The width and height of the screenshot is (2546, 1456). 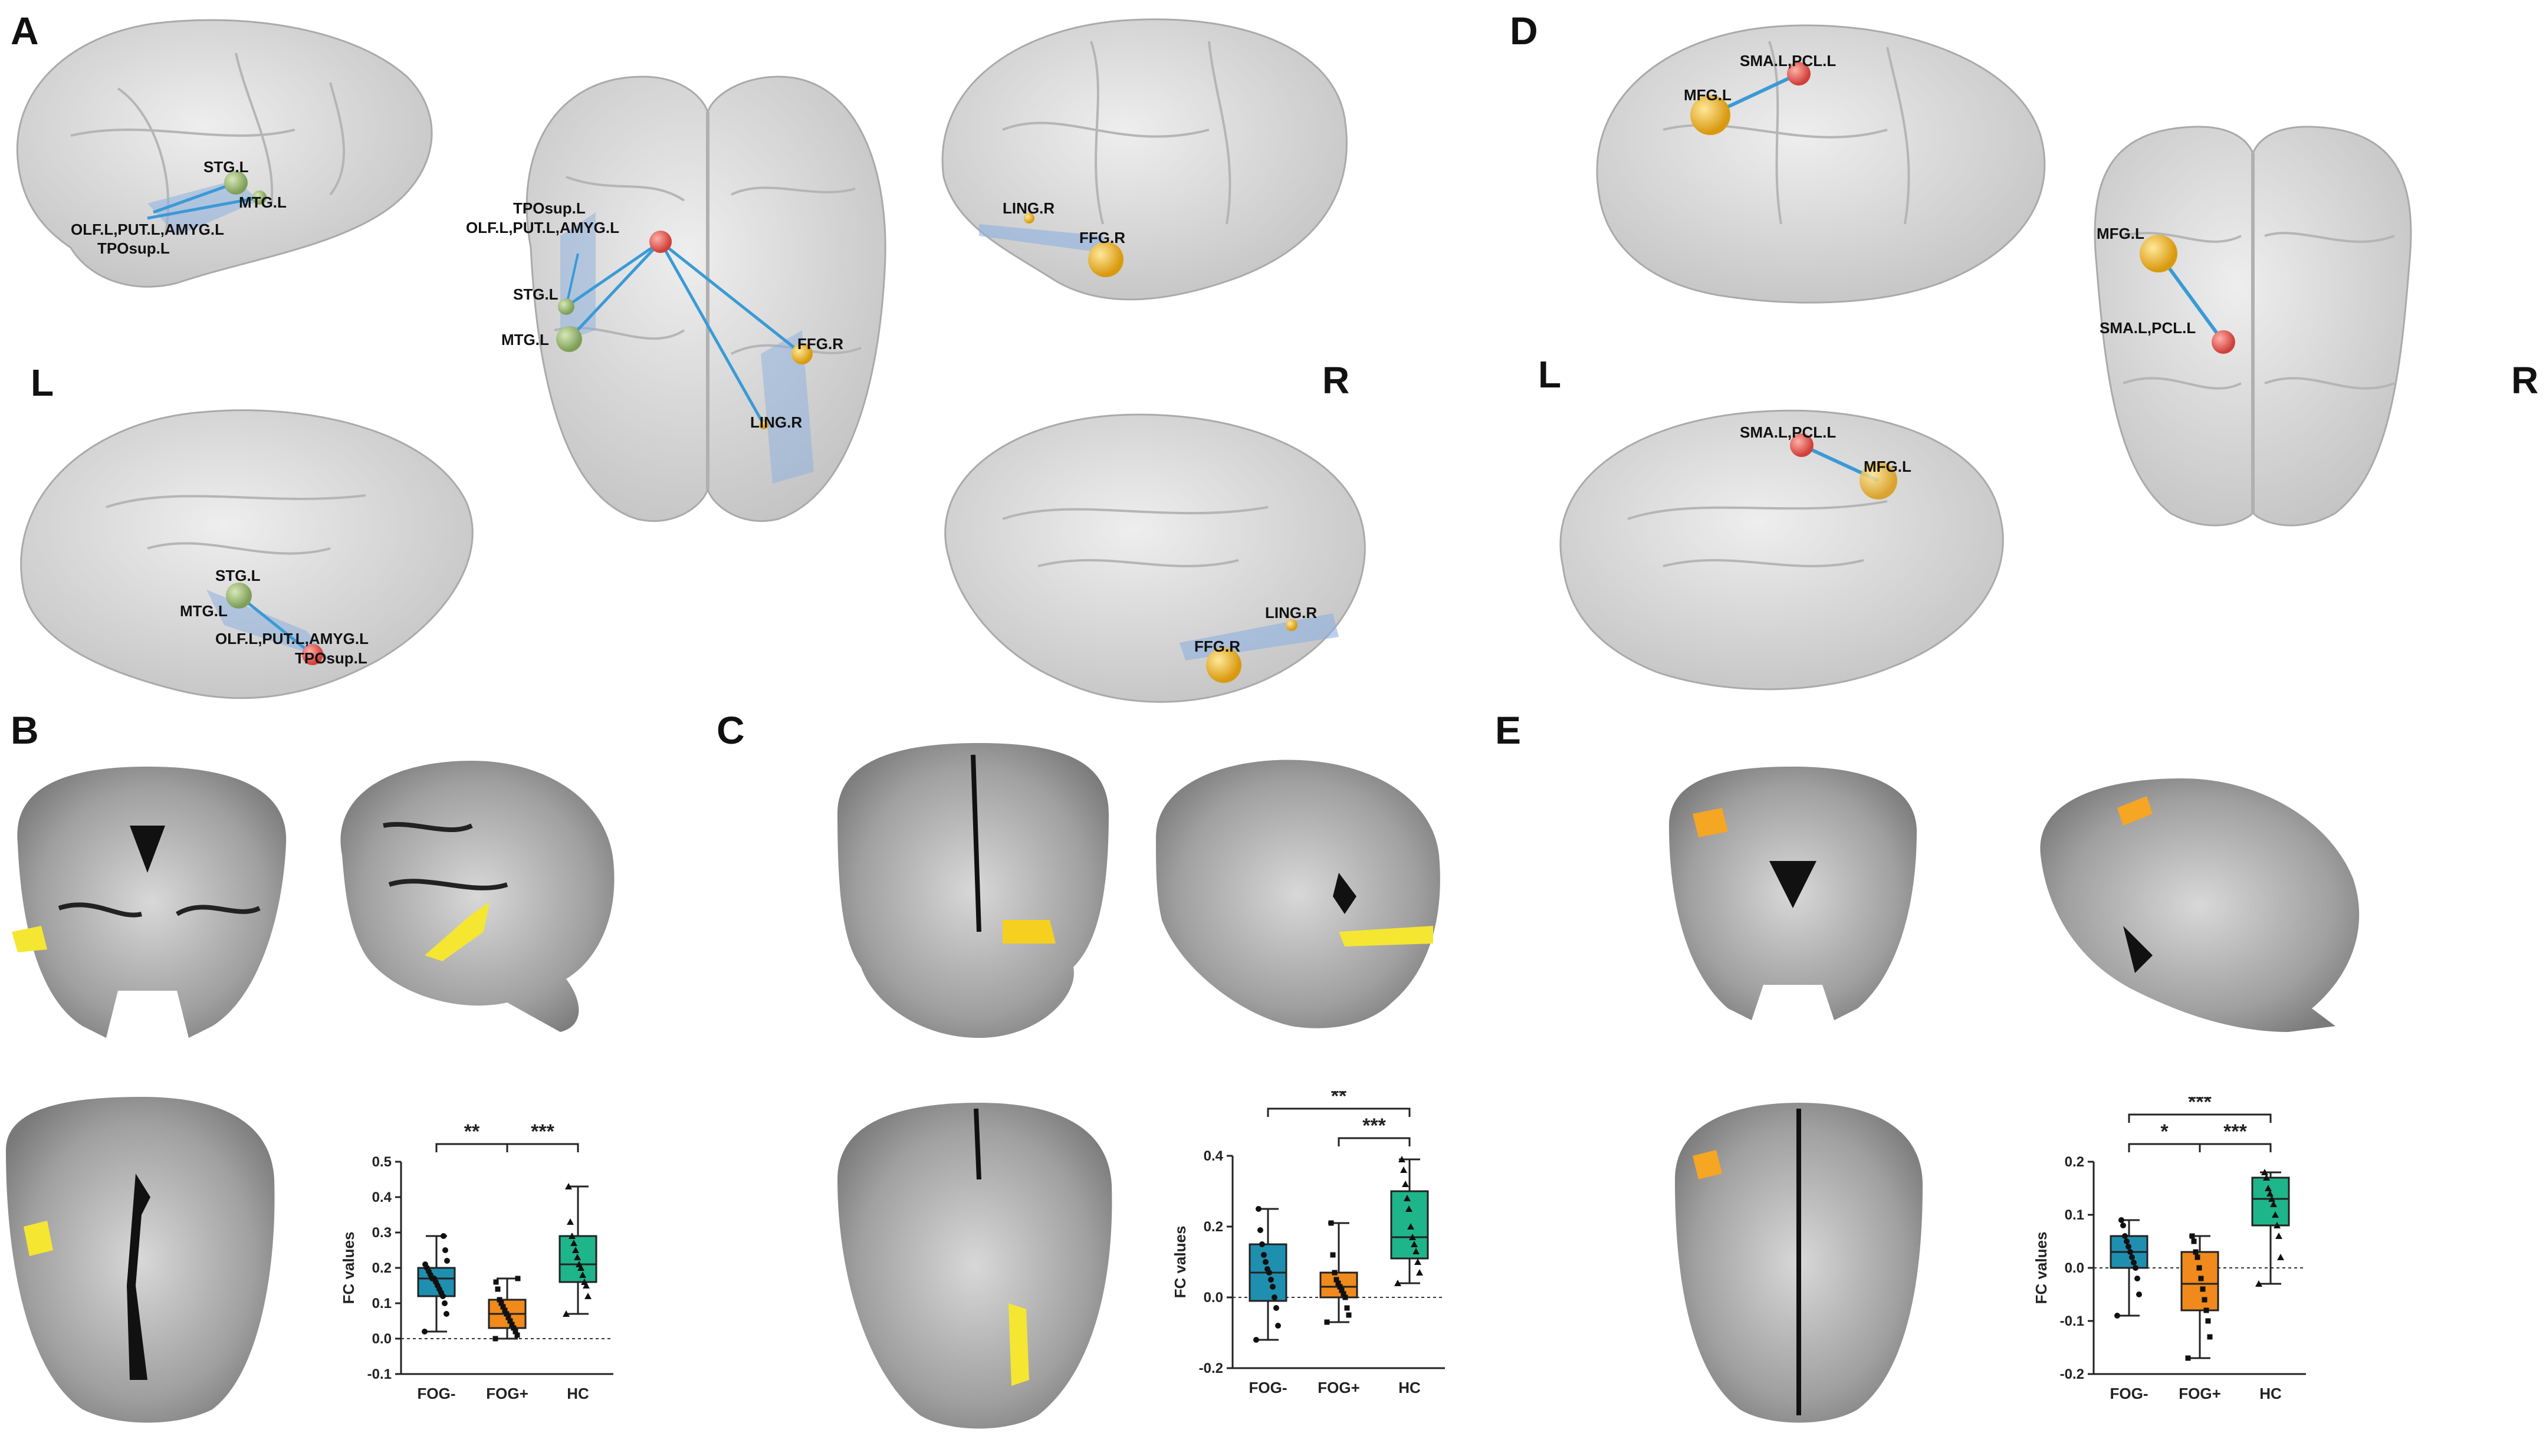 I want to click on mri-c-axial, so click(x=974, y=1266).